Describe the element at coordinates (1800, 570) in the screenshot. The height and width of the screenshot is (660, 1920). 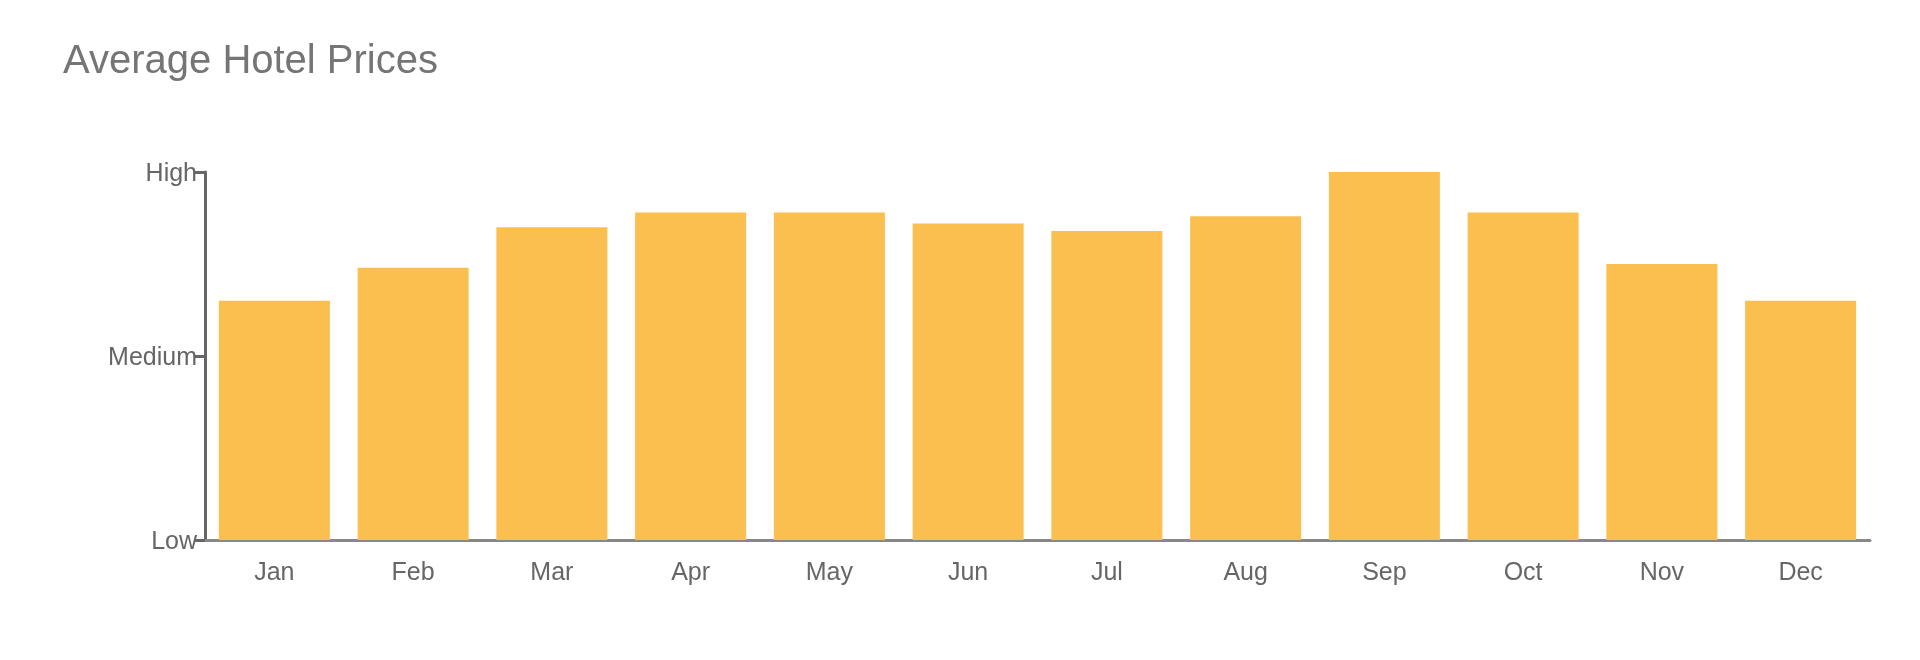
I see `x-tick-label: Dec` at that location.